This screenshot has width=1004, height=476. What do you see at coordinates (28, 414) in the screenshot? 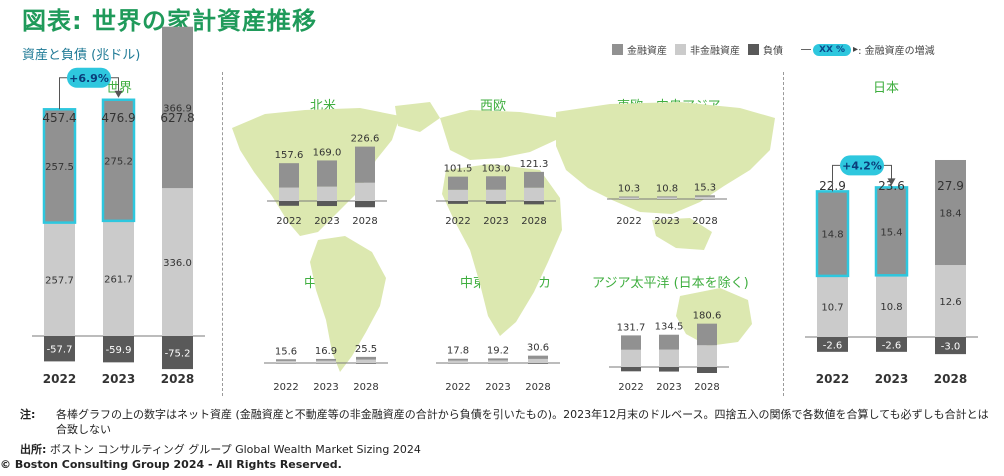
I see `footnote-label: 注:` at bounding box center [28, 414].